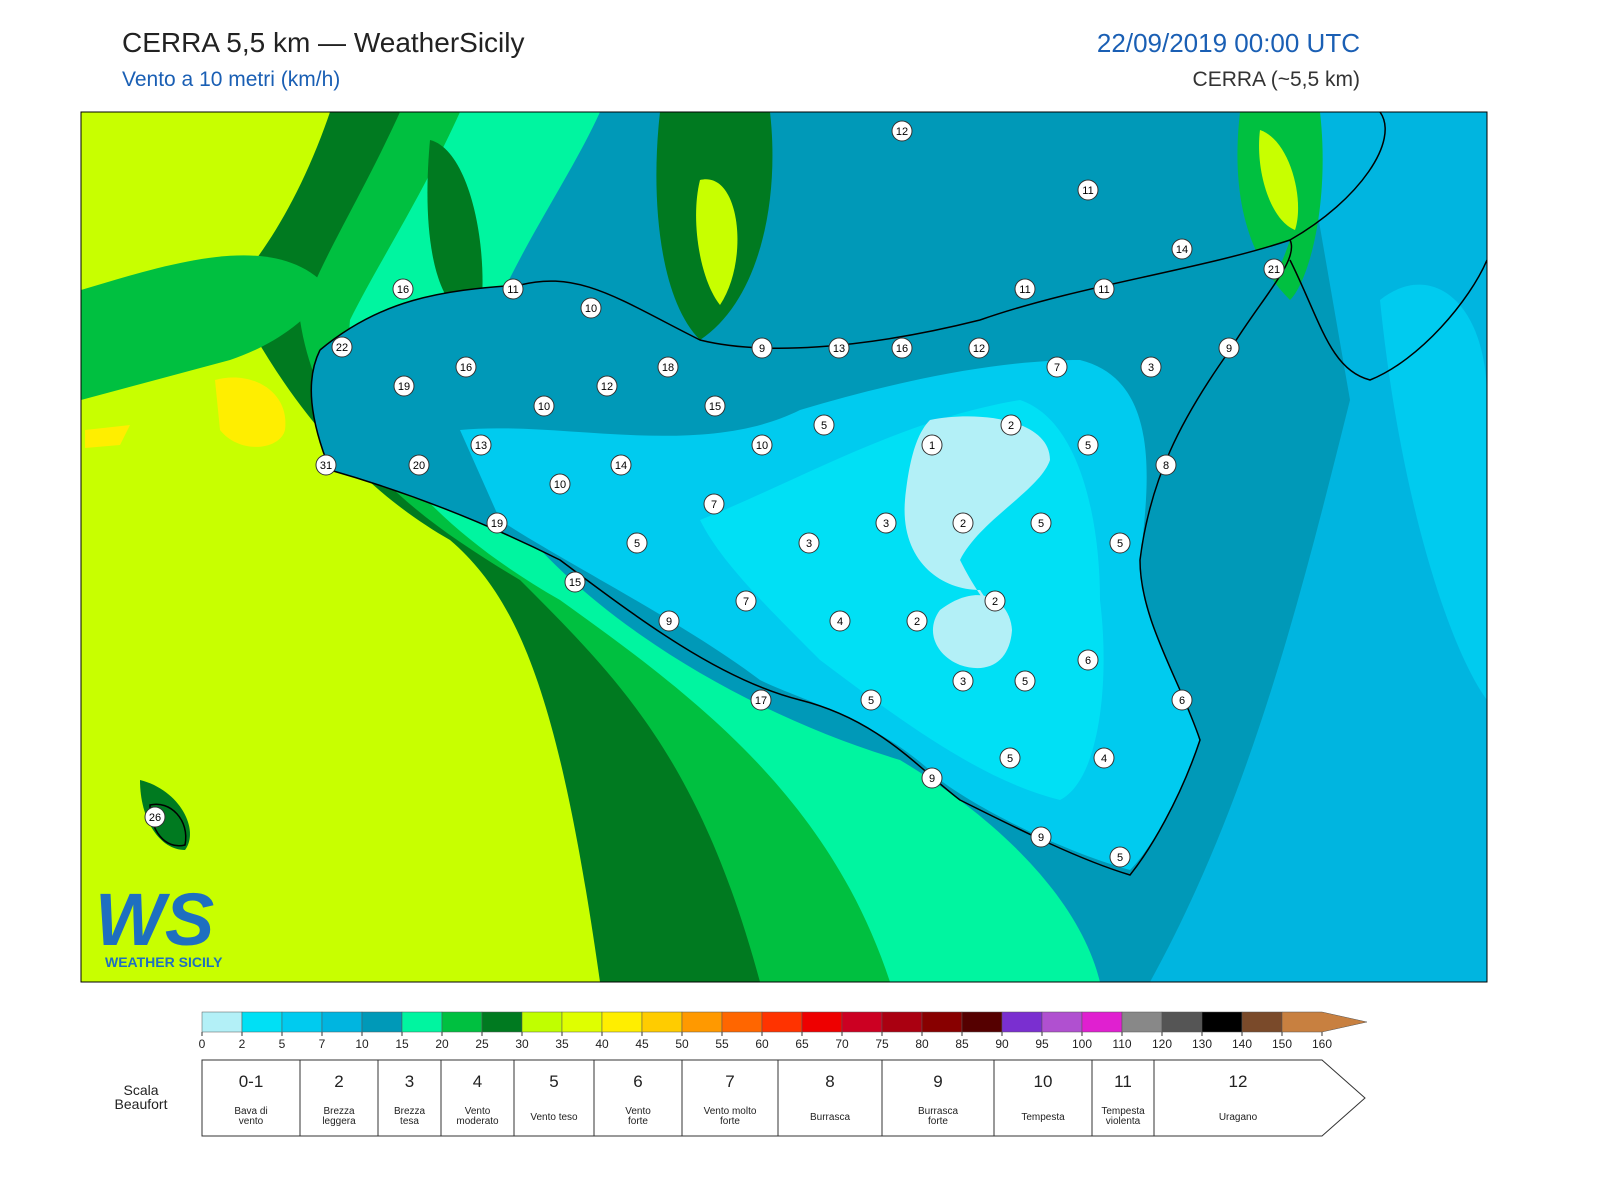  I want to click on station-value: 11, so click(1024, 290).